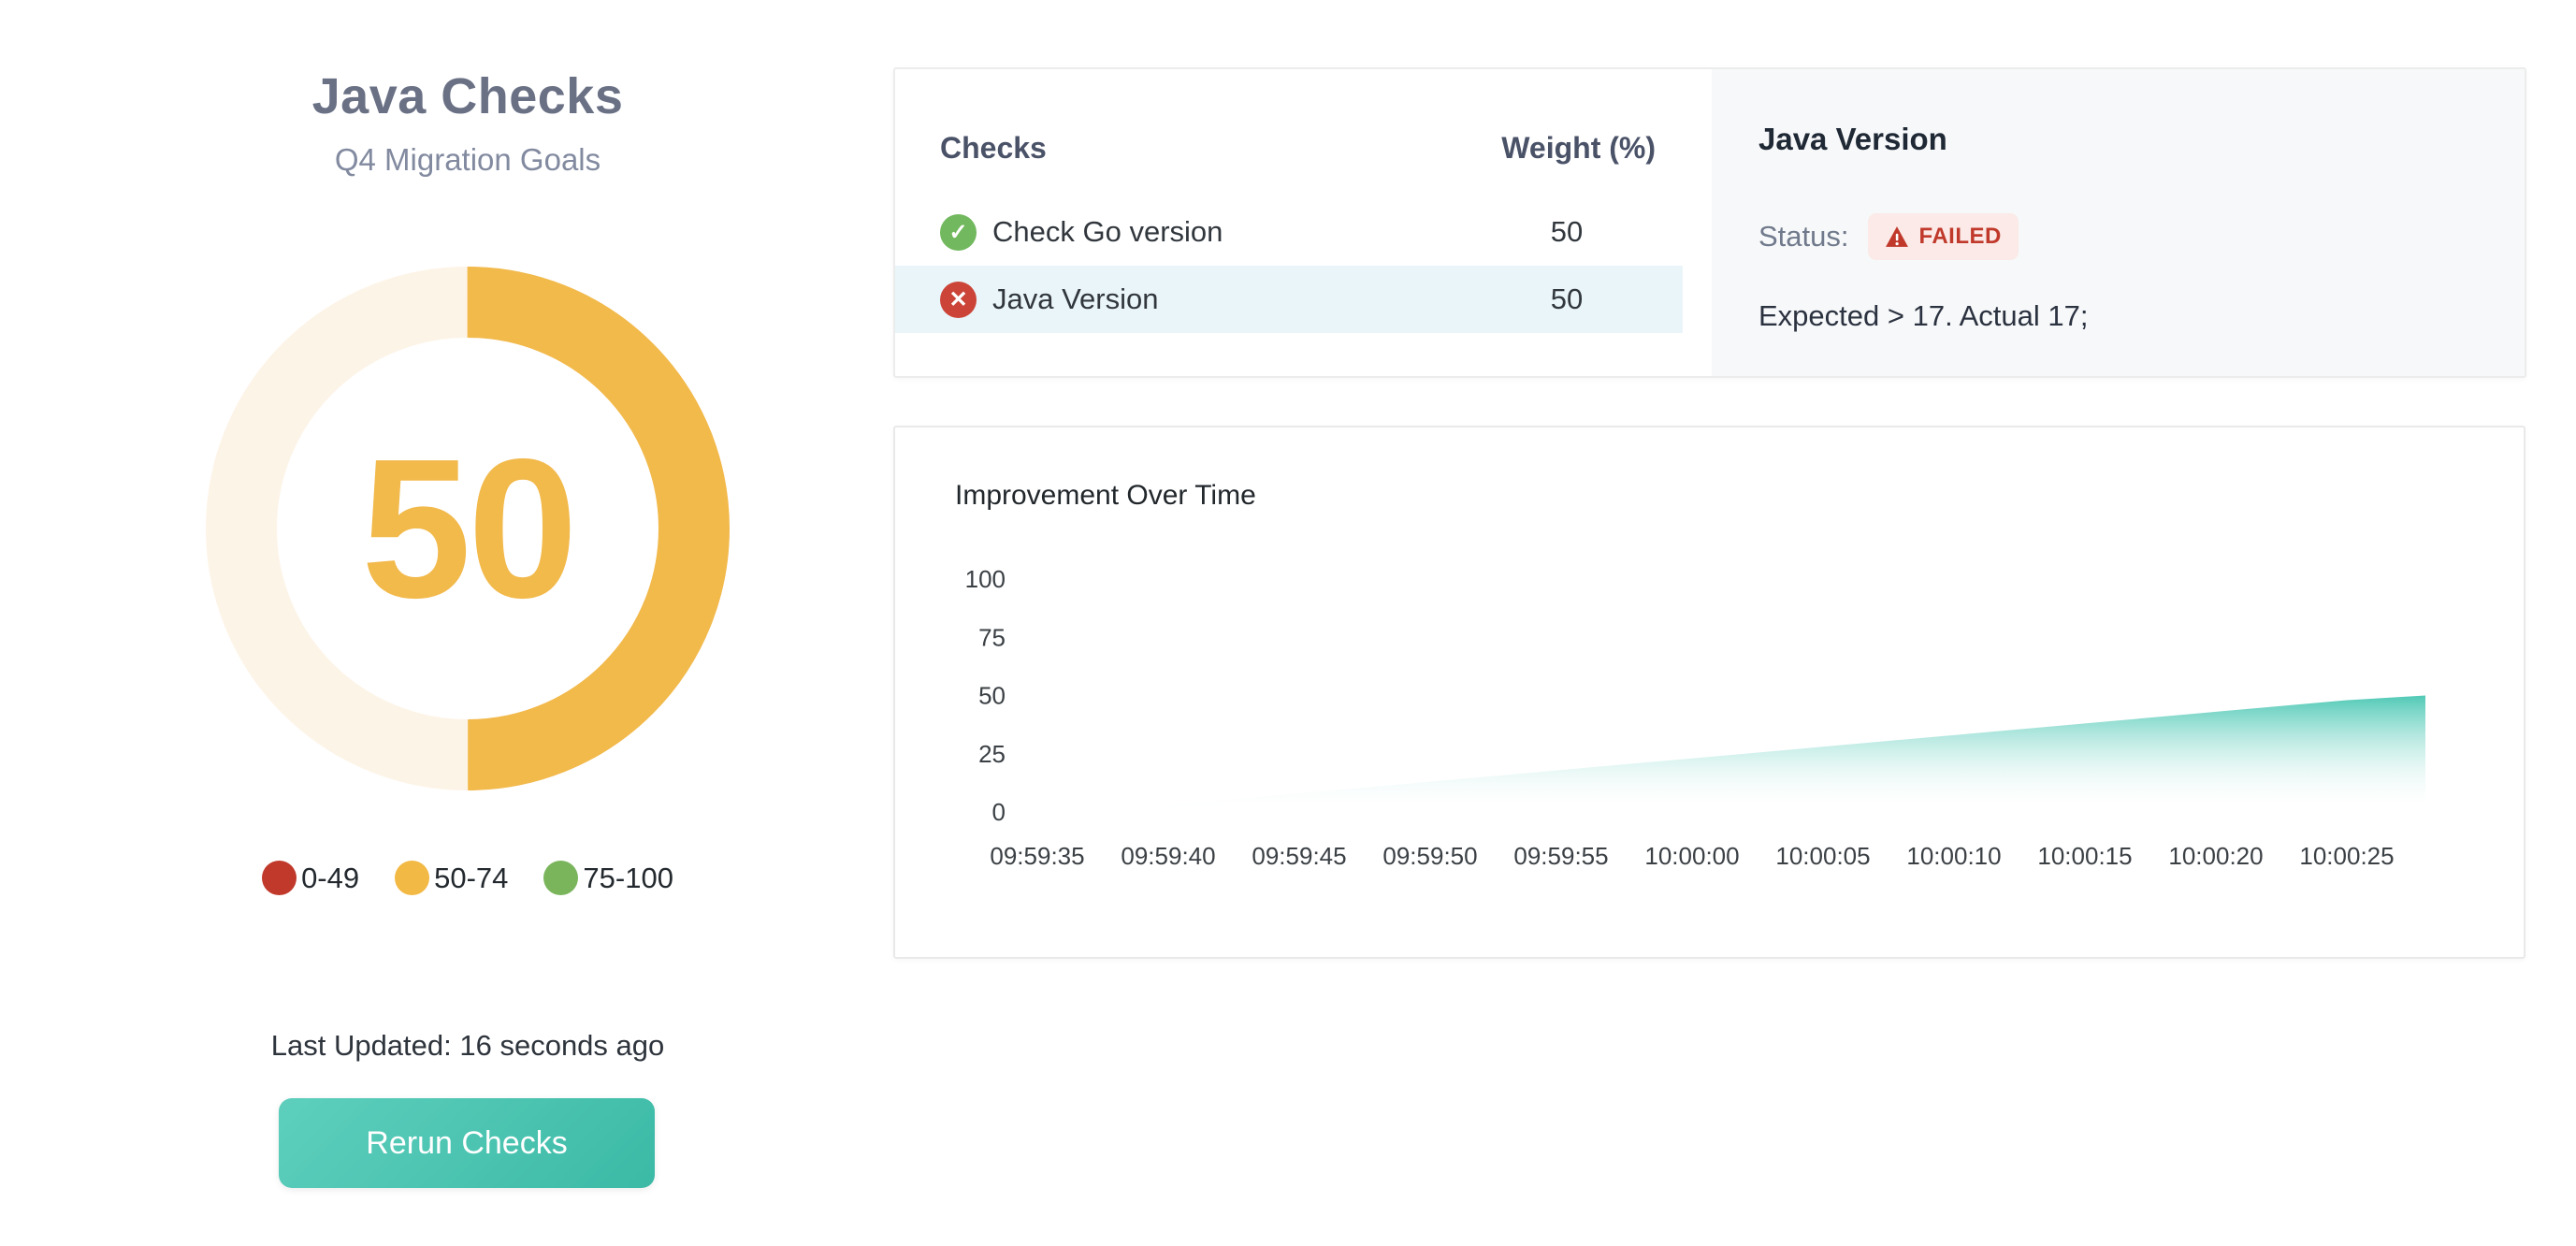 The width and height of the screenshot is (2576, 1246). What do you see at coordinates (993, 147) in the screenshot?
I see `checks-column-header: Checks` at bounding box center [993, 147].